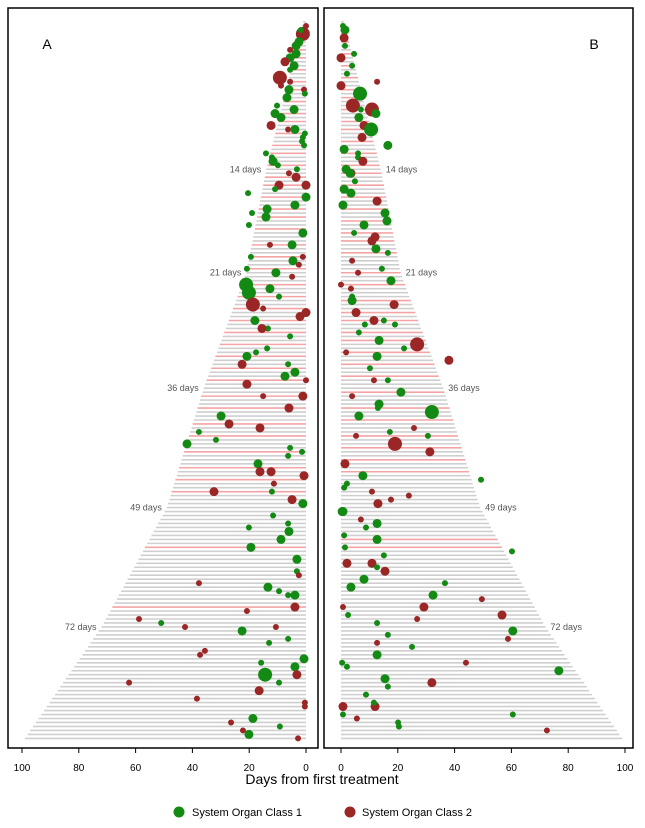 This screenshot has height=828, width=645. What do you see at coordinates (47, 44) in the screenshot?
I see `panel-letter: A` at bounding box center [47, 44].